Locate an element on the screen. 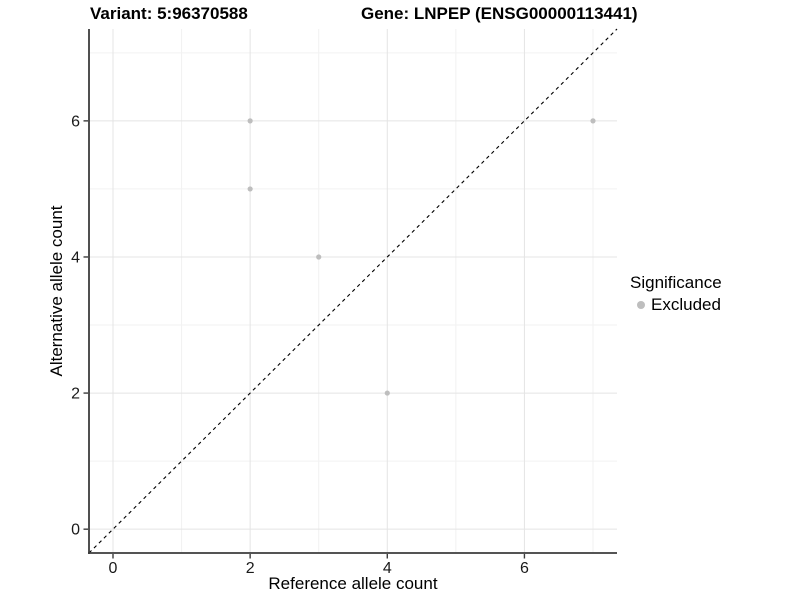 This screenshot has width=800, height=600. legend: Significance Excluded is located at coordinates (676, 293).